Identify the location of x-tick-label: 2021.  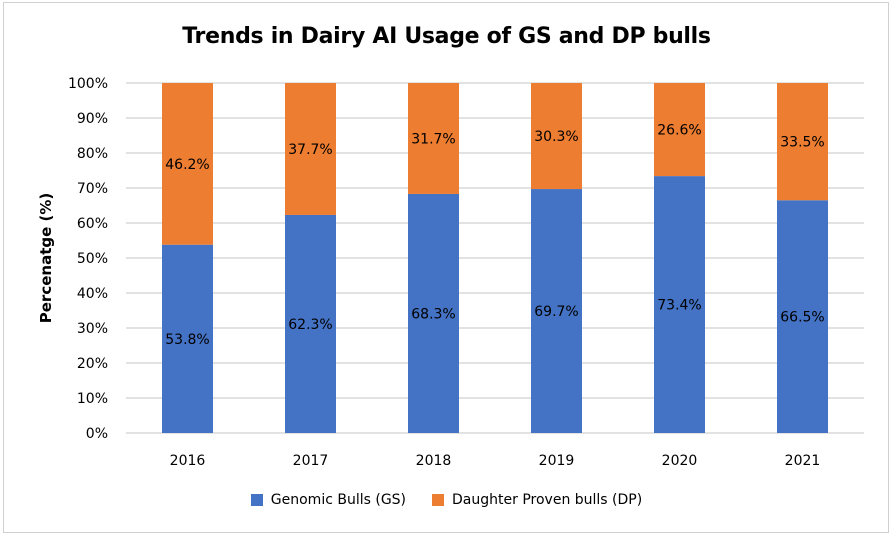
(803, 461).